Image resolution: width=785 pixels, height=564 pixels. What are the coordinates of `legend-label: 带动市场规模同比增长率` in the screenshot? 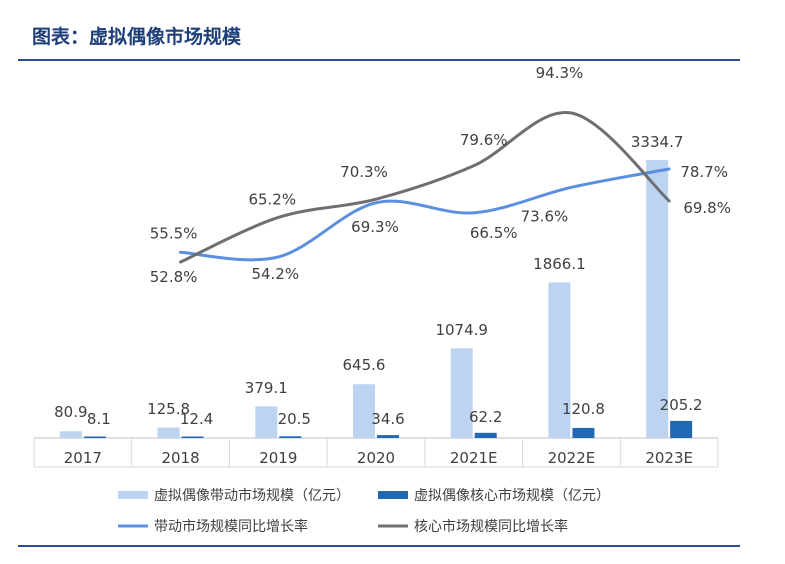 It's located at (231, 526).